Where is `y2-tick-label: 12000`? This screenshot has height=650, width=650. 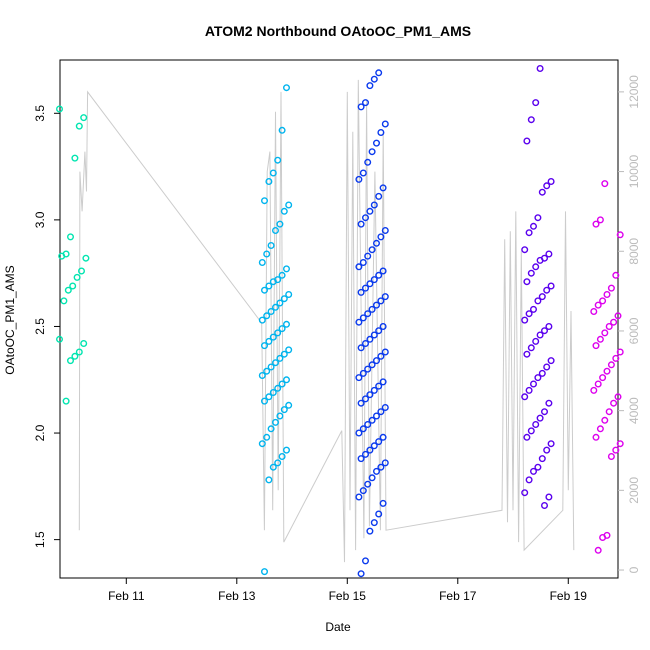
y2-tick-label: 12000 is located at coordinates (634, 92).